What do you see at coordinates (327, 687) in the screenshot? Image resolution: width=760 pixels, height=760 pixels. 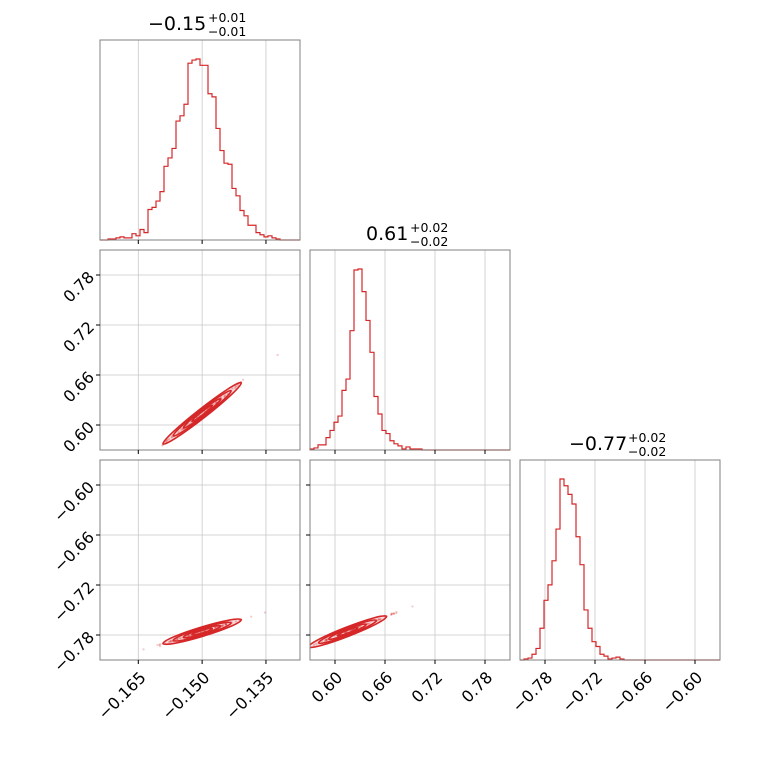 I see `x-tick-label: 0.60` at bounding box center [327, 687].